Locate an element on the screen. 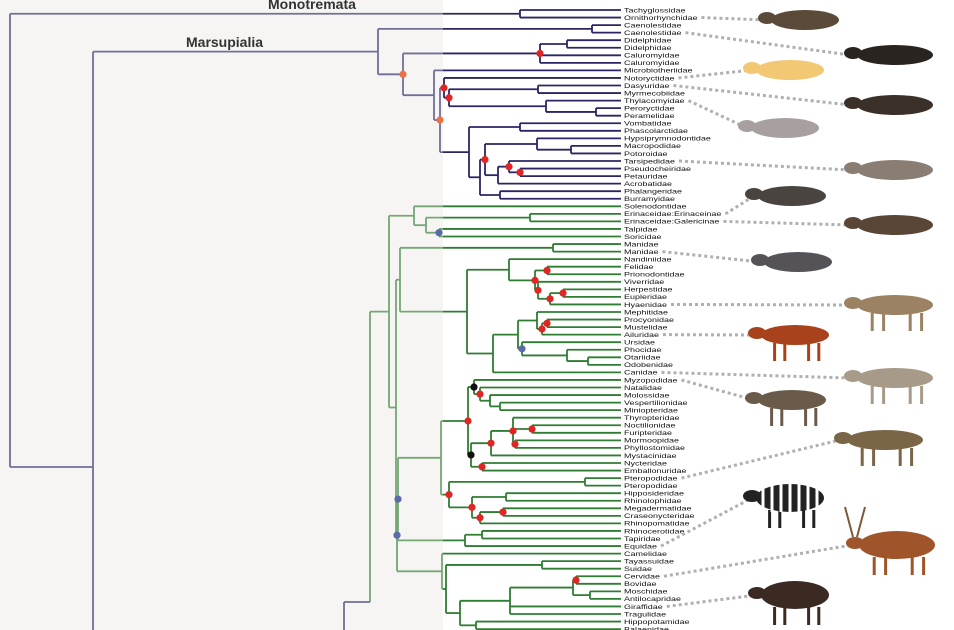 The image size is (954, 630). leaf-label: Suidae is located at coordinates (638, 569).